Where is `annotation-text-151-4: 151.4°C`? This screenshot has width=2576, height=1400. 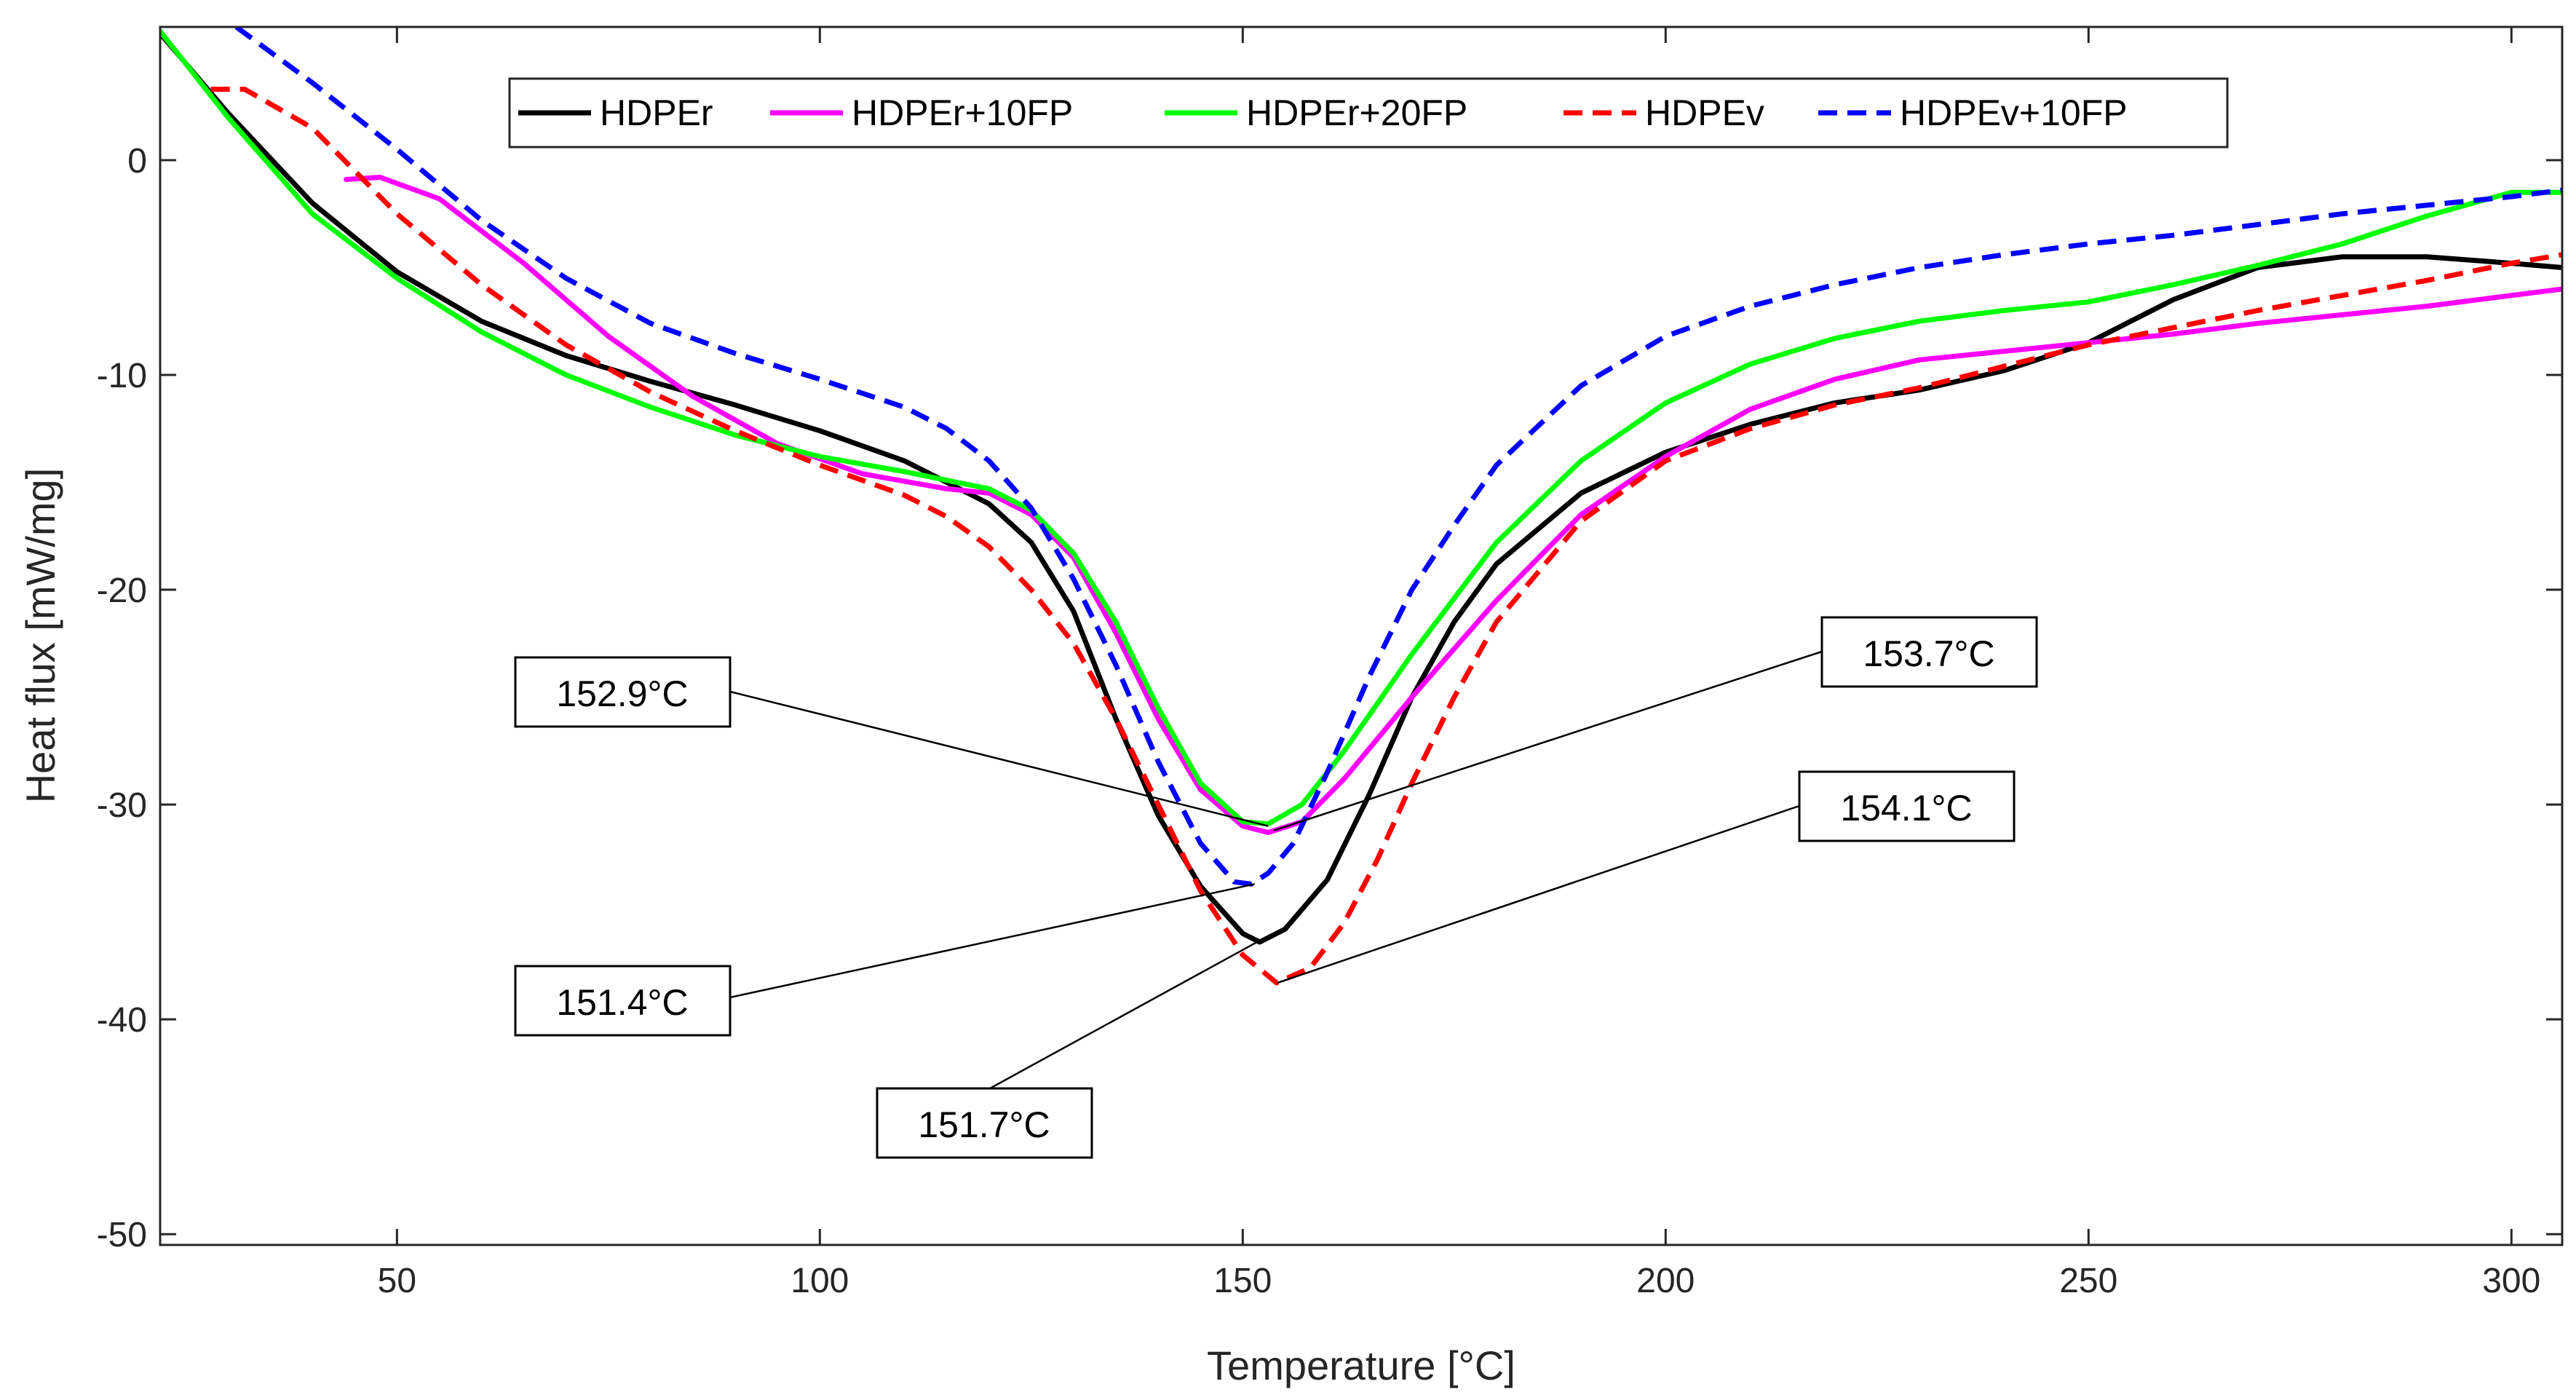
annotation-text-151-4: 151.4°C is located at coordinates (622, 1003).